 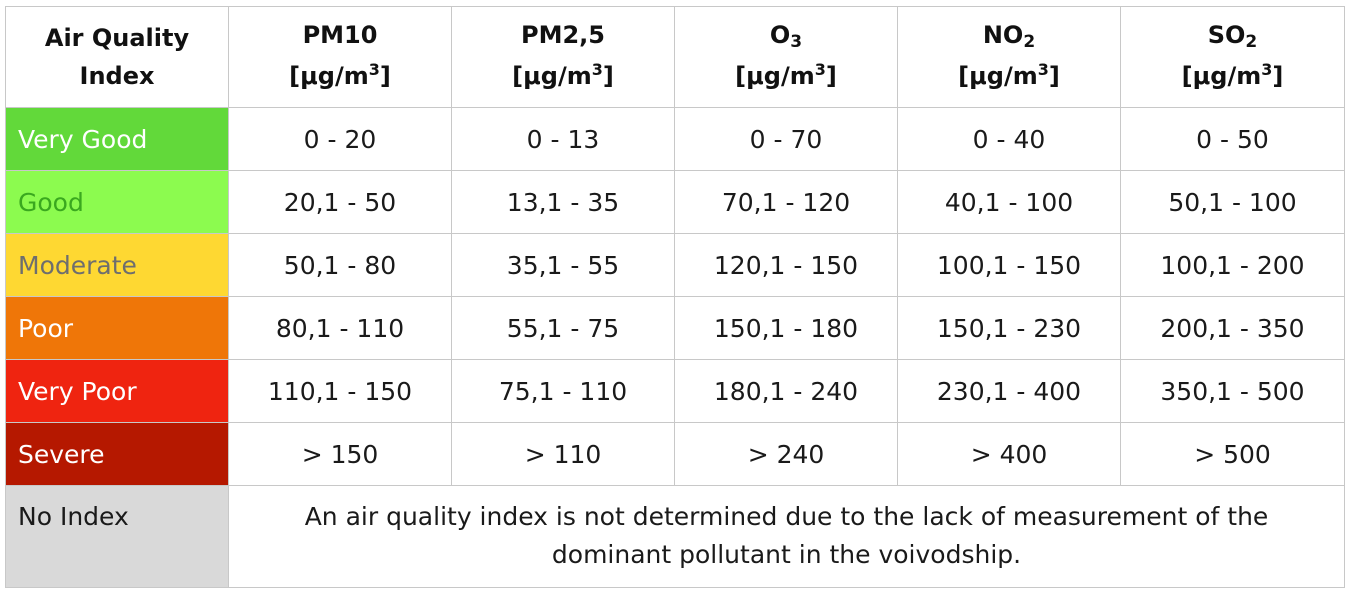 I want to click on index-label: Good, so click(x=117, y=202).